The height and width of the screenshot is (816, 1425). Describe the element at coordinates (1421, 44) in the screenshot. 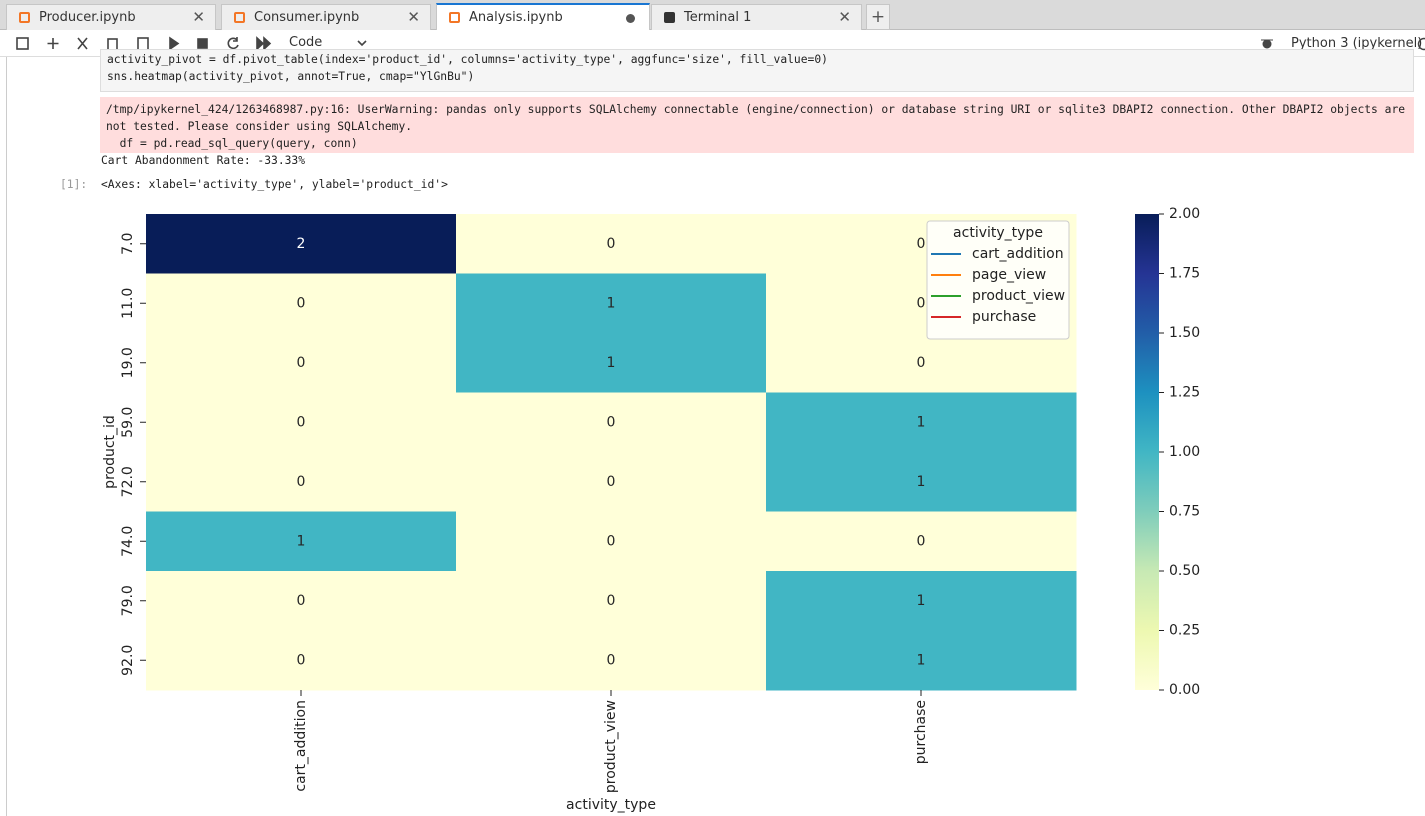

I see `kernel-status` at that location.